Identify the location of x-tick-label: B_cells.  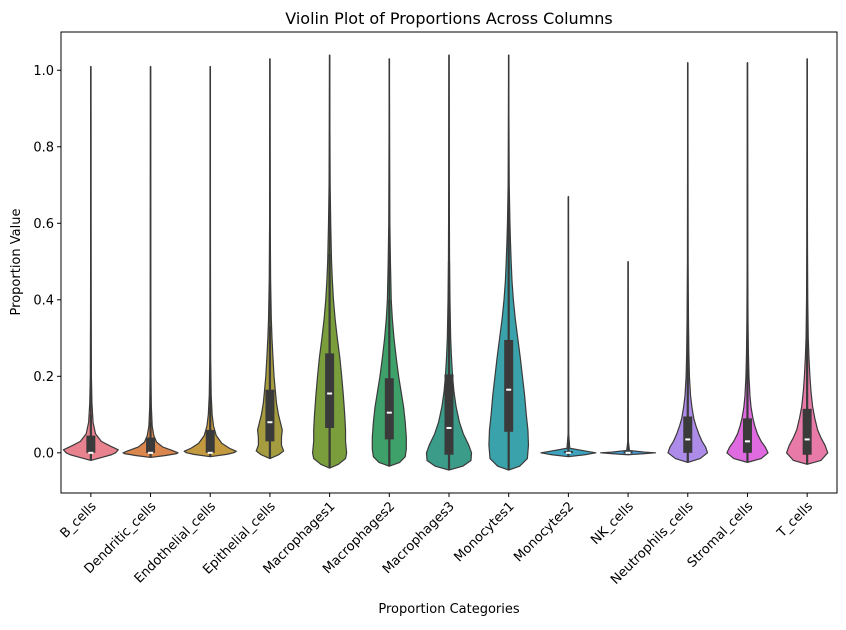
(79, 520).